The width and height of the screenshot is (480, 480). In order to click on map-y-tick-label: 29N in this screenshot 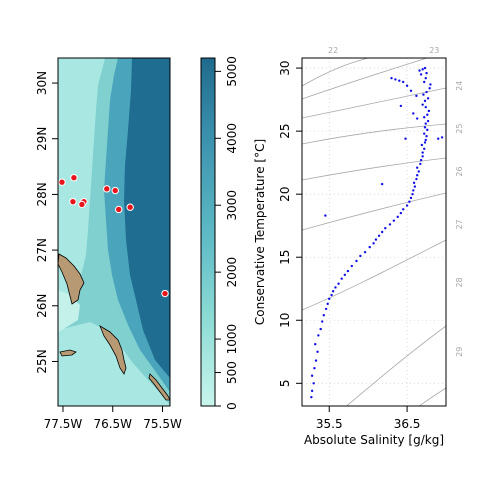, I will do `click(42, 139)`.